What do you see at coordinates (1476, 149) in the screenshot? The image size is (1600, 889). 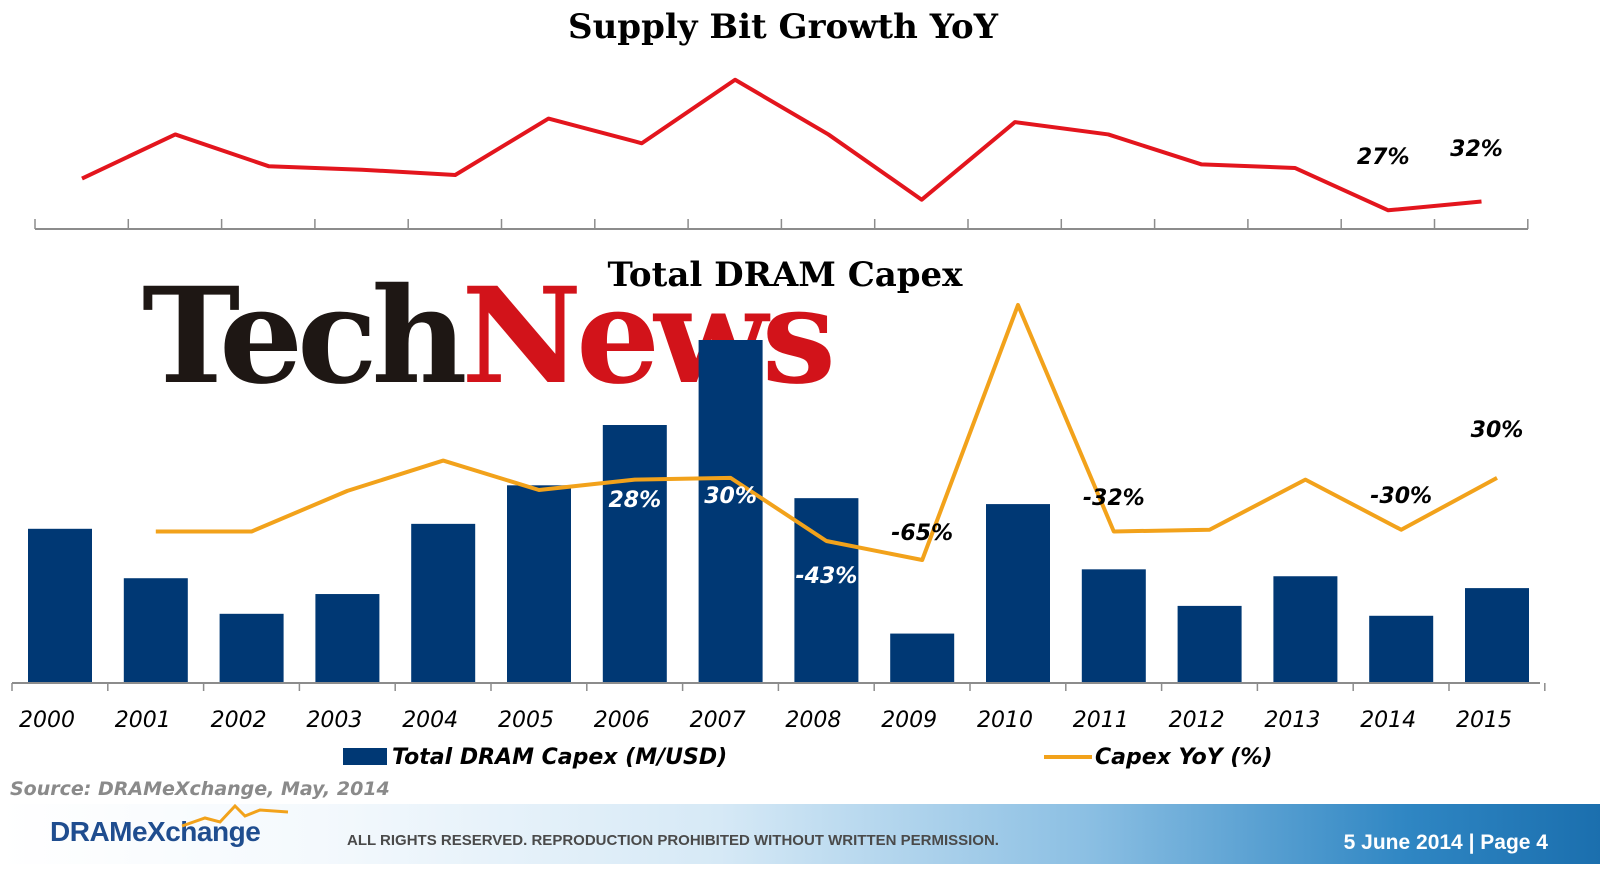 I see `supply-data-label: 32%` at bounding box center [1476, 149].